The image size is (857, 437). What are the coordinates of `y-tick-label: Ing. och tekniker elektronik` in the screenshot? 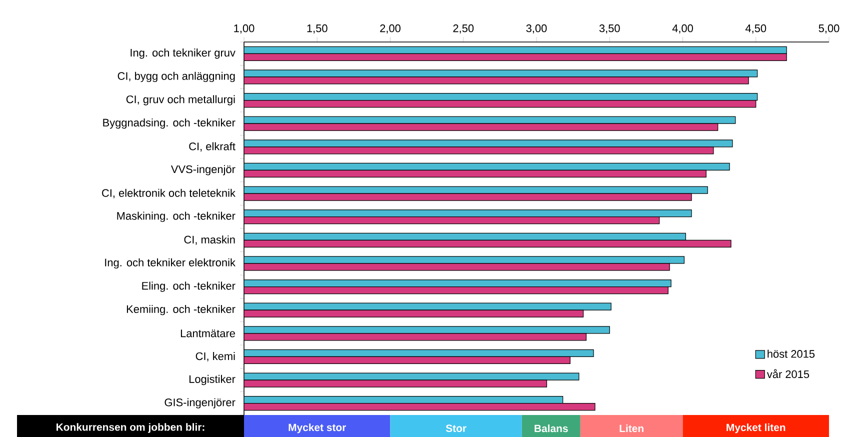 It's located at (170, 263).